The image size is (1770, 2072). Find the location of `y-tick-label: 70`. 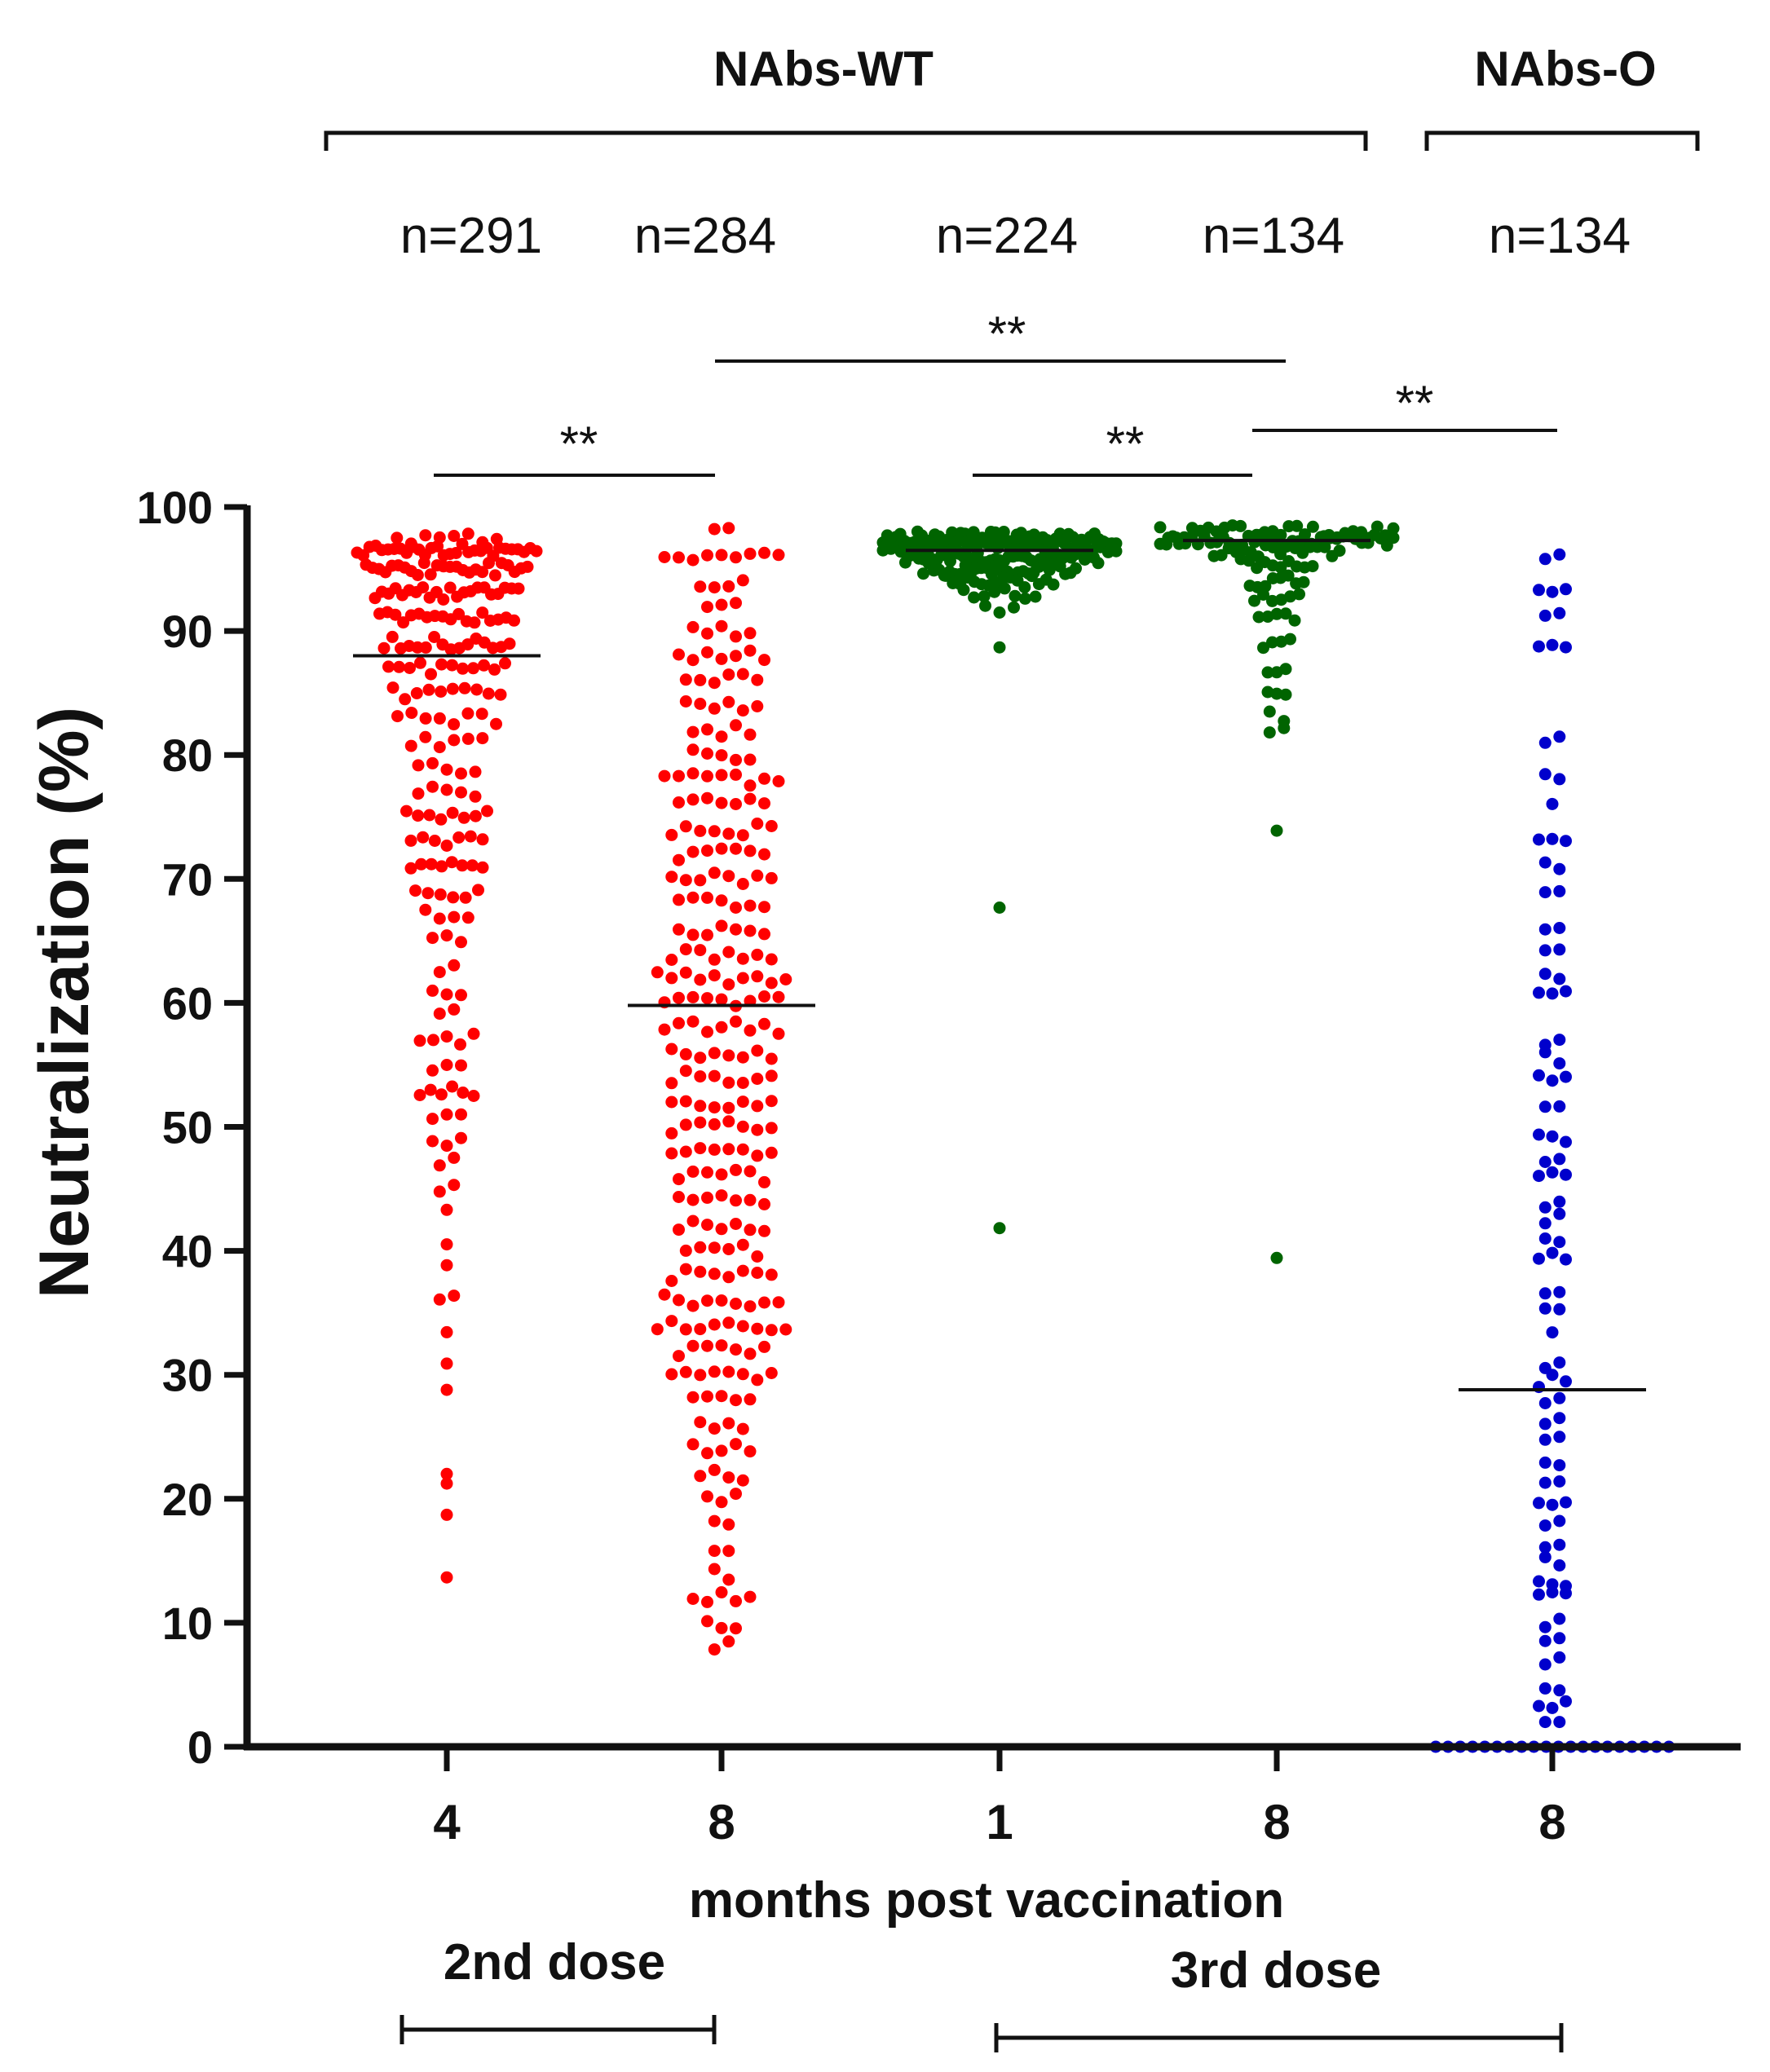

y-tick-label: 70 is located at coordinates (187, 879).